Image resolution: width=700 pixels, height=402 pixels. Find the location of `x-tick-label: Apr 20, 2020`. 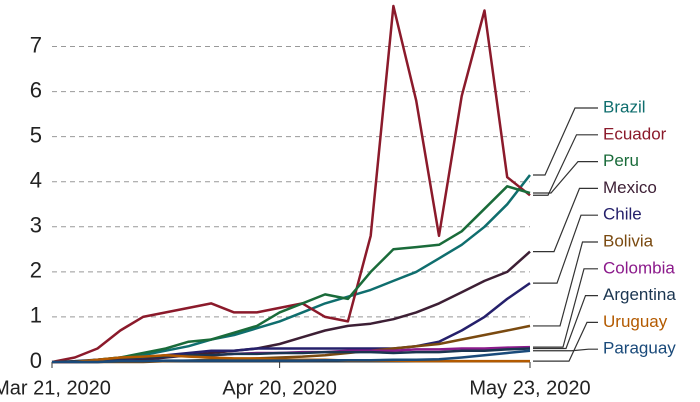

x-tick-label: Apr 20, 2020 is located at coordinates (279, 388).